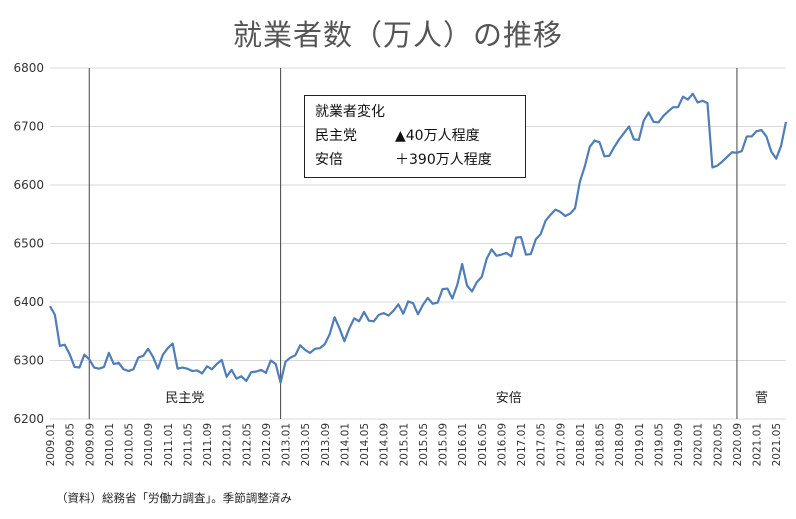 This screenshot has width=796, height=519. What do you see at coordinates (365, 444) in the screenshot?
I see `x-tick-label: 2014.05` at bounding box center [365, 444].